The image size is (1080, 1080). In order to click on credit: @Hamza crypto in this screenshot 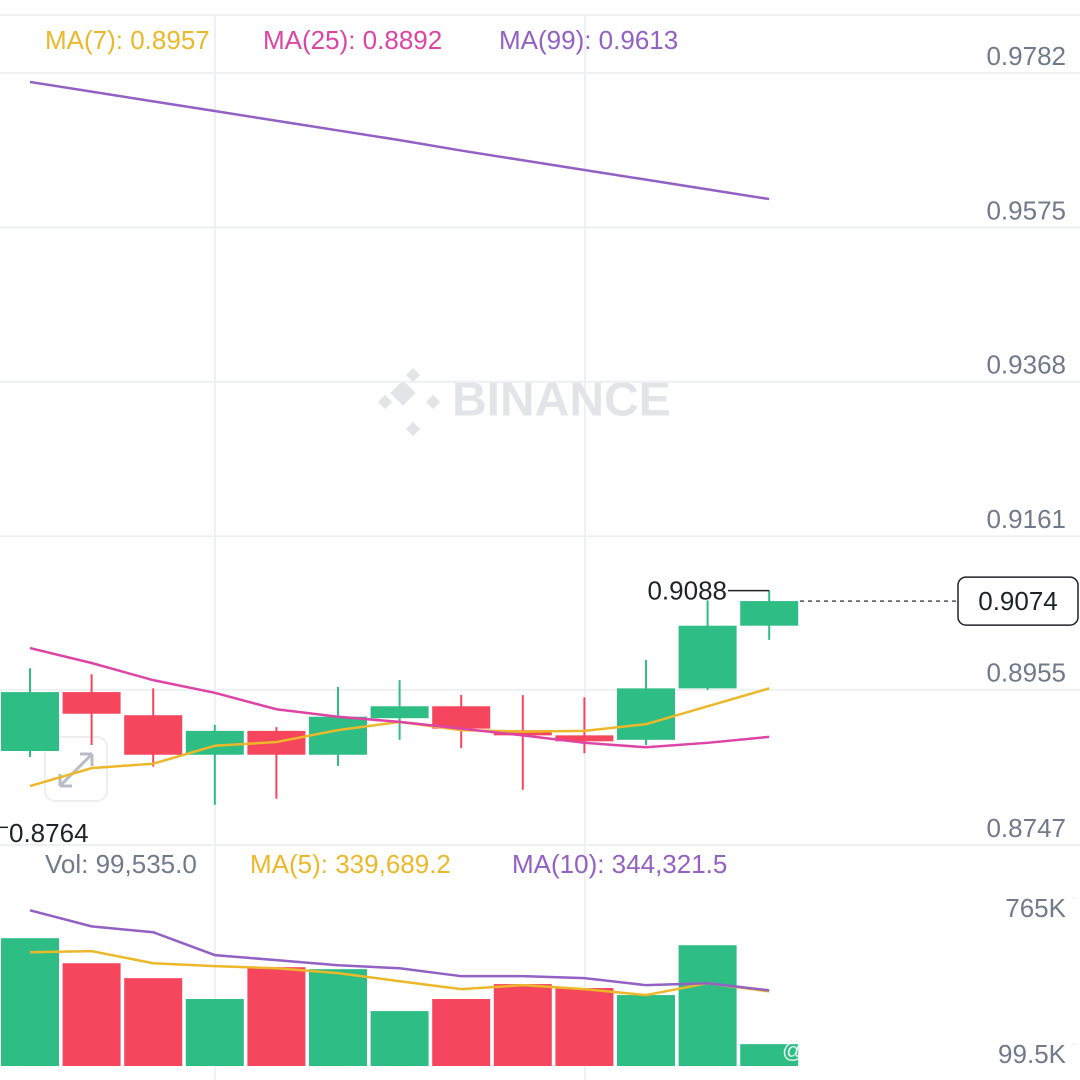, I will do `click(861, 1050)`.